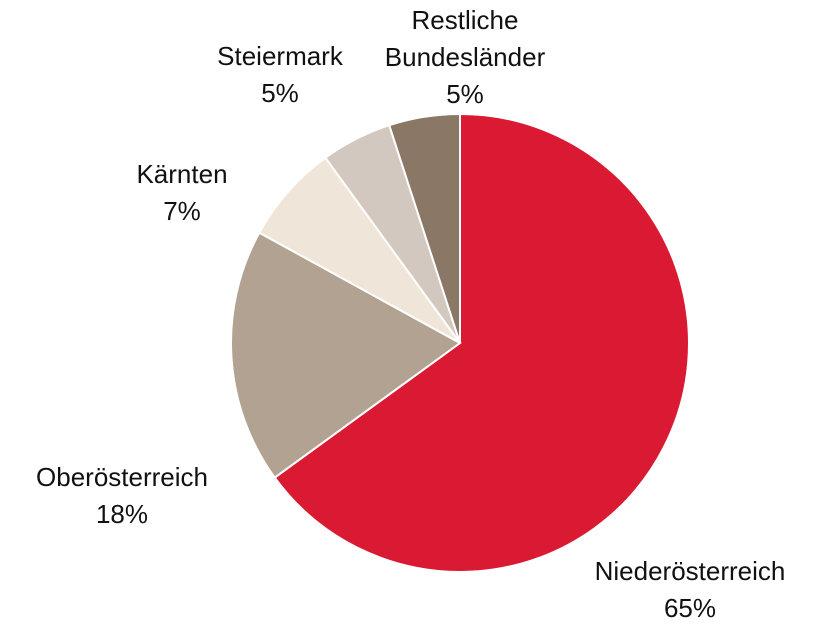 This screenshot has width=814, height=627. I want to click on category-label: Steiermark, so click(280, 56).